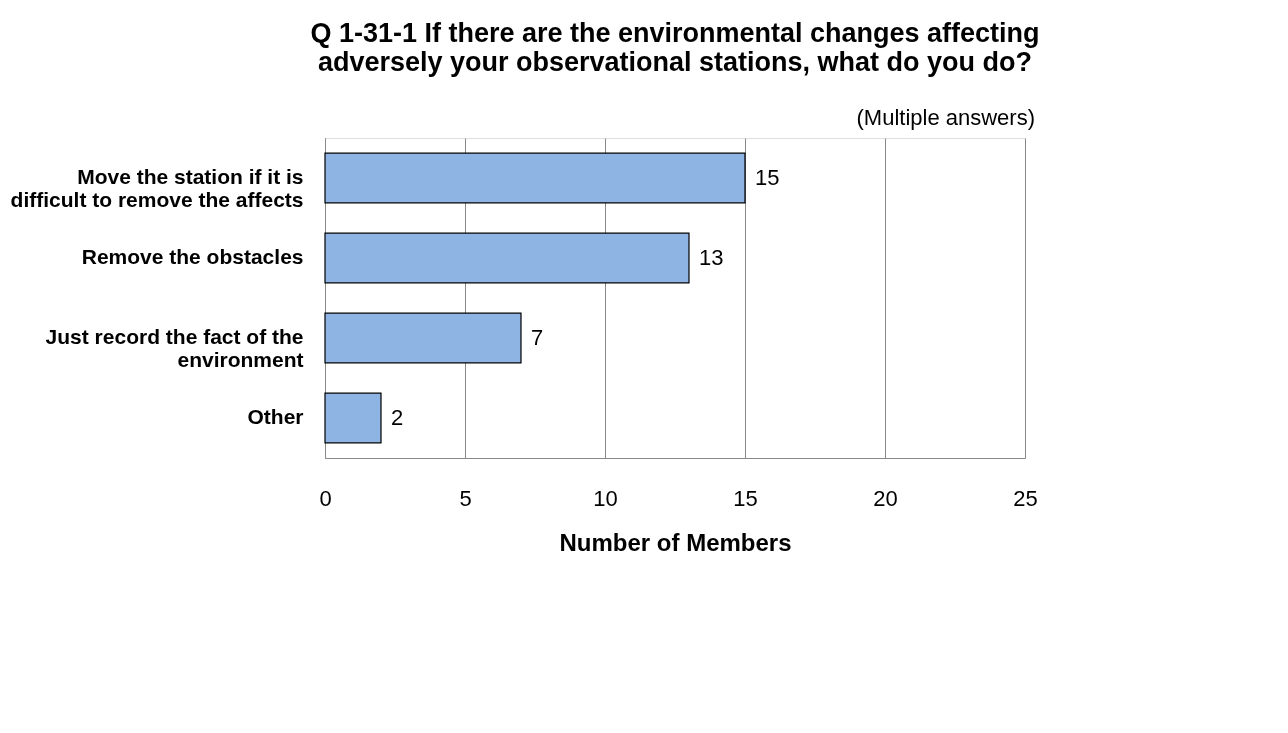 The image size is (1288, 733). What do you see at coordinates (605, 498) in the screenshot?
I see `x-tick-label: 10` at bounding box center [605, 498].